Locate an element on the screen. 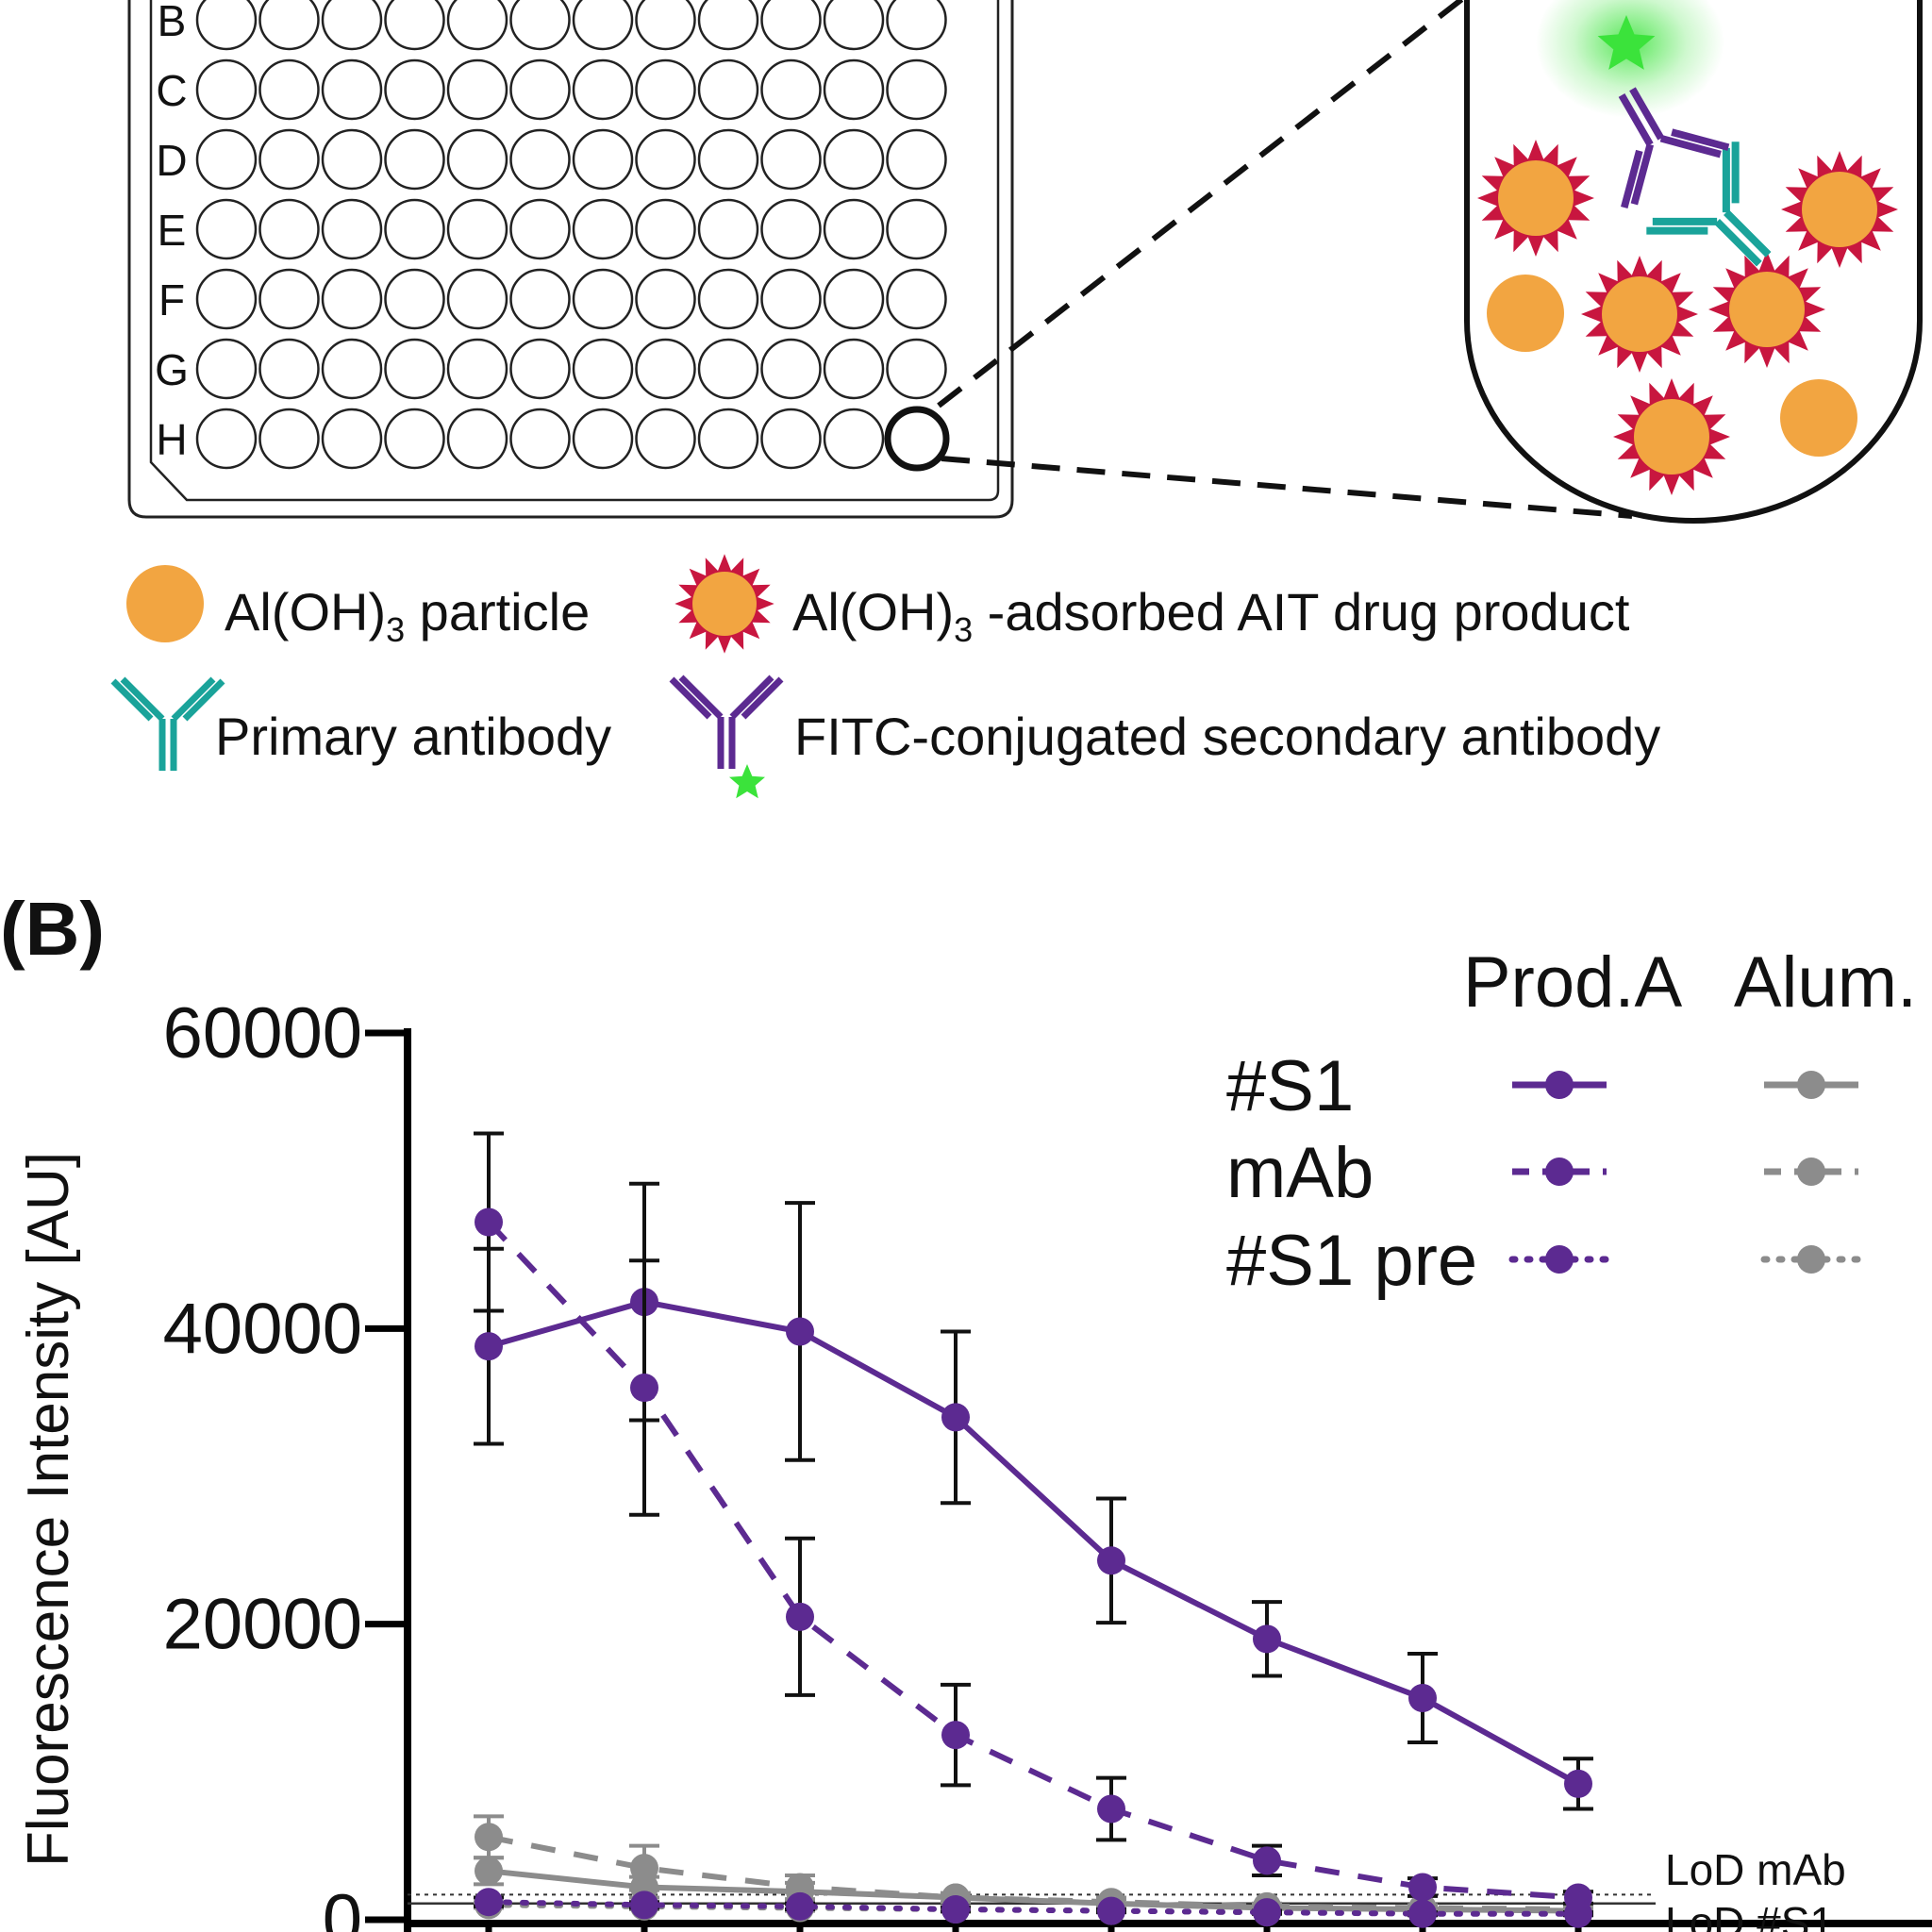 This screenshot has width=1932, height=1932. plate-row-letter: E is located at coordinates (172, 231).